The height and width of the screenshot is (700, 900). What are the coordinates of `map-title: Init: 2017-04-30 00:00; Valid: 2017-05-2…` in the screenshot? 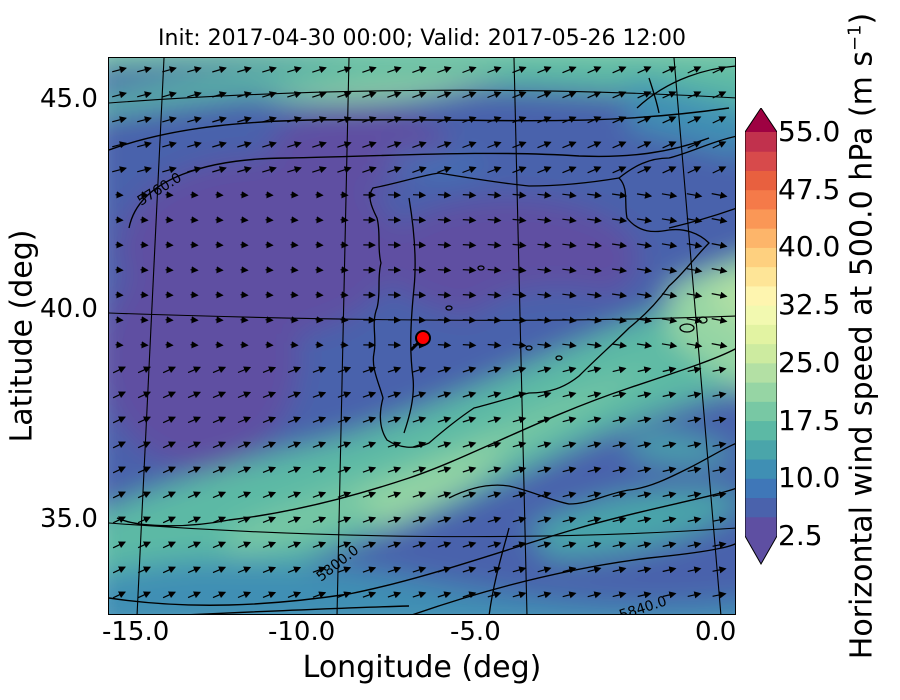 It's located at (422, 38).